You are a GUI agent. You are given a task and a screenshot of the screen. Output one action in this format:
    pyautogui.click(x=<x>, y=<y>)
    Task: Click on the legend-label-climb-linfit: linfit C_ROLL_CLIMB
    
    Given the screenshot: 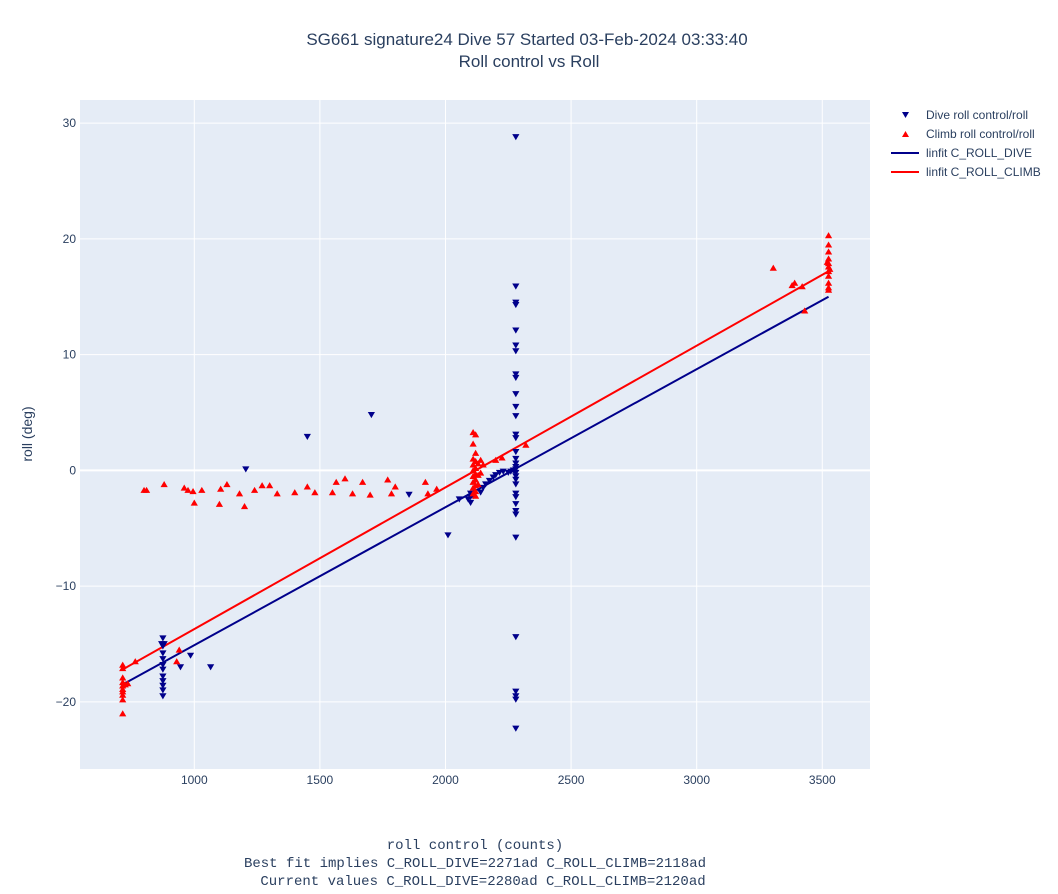 What is the action you would take?
    pyautogui.click(x=983, y=172)
    